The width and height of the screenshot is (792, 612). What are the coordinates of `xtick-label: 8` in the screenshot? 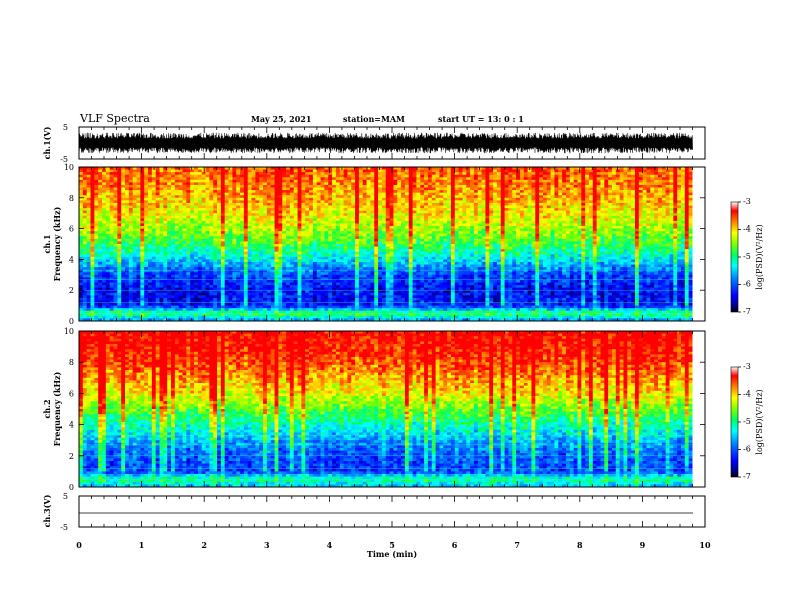 It's located at (580, 545).